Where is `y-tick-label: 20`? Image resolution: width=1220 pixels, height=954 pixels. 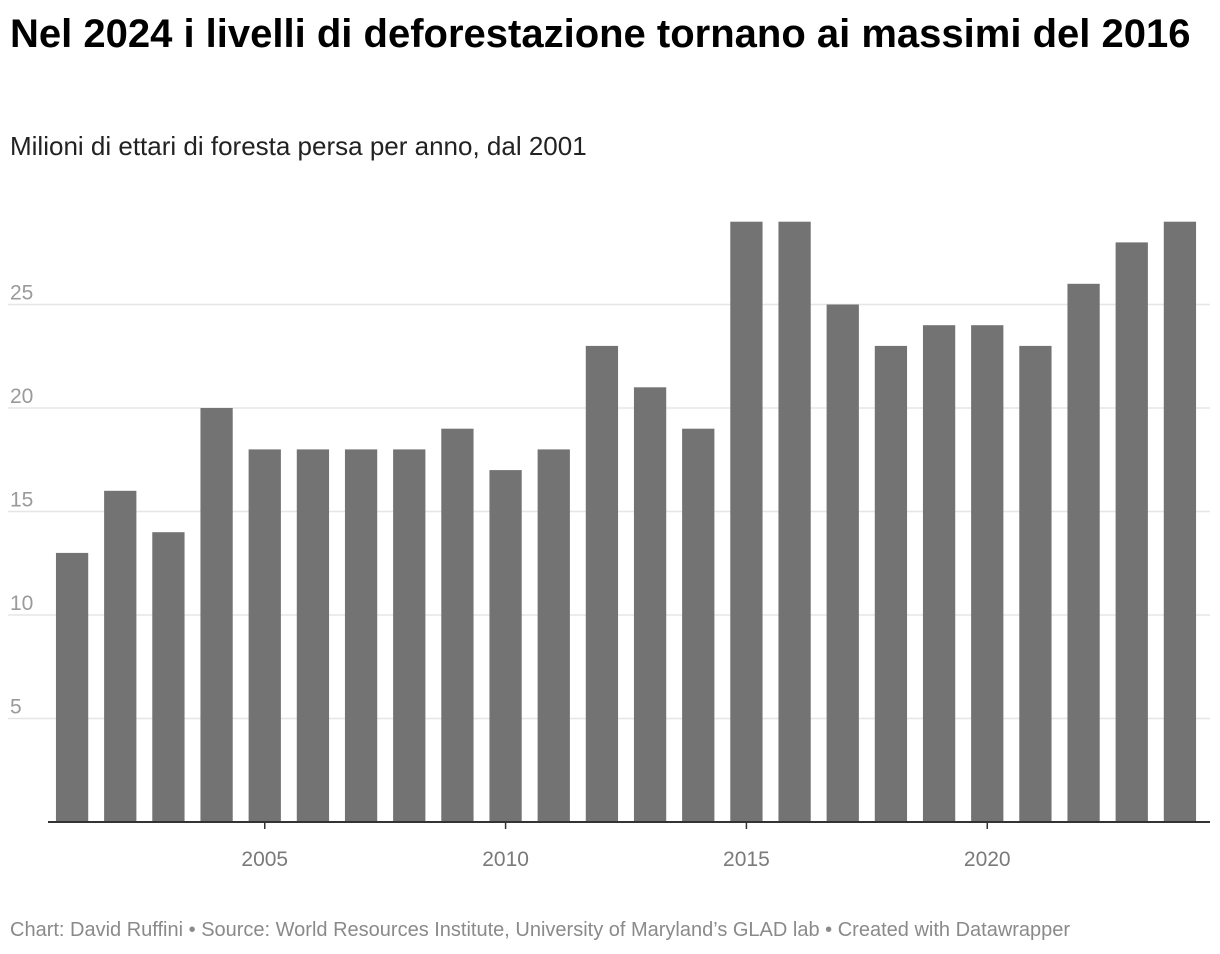
y-tick-label: 20 is located at coordinates (21, 396).